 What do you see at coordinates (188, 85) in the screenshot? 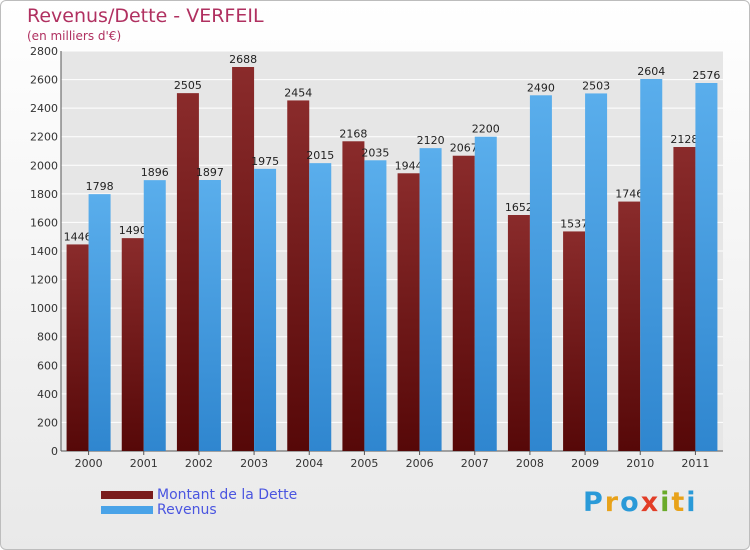
I see `data-label-dette: 2505` at bounding box center [188, 85].